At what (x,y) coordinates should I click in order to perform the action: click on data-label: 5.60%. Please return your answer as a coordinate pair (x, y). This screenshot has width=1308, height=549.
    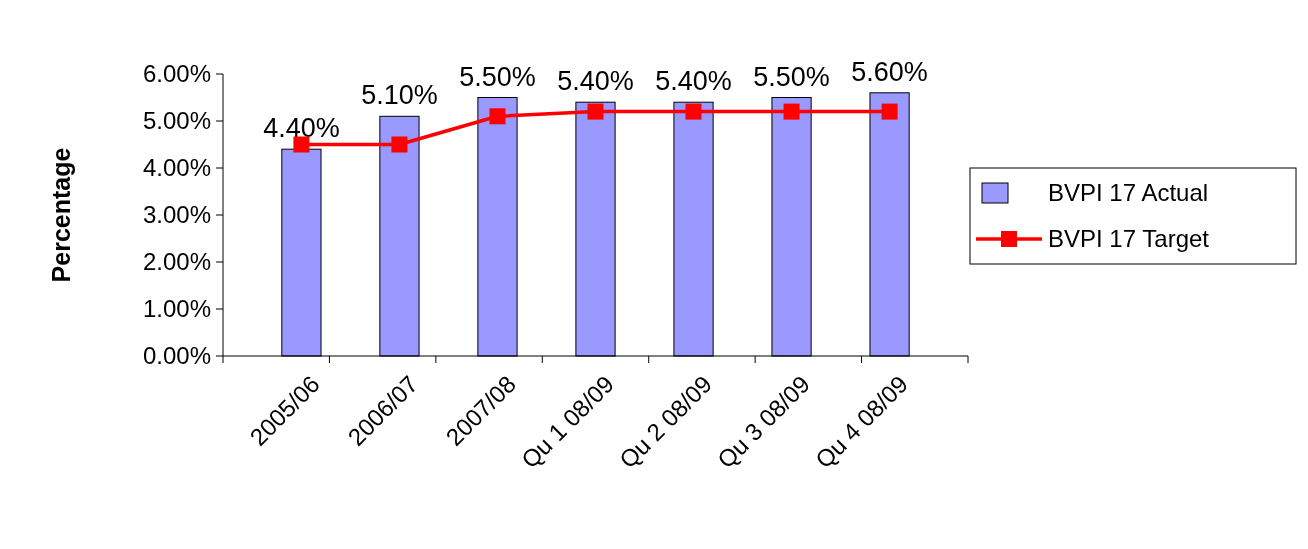
    Looking at the image, I should click on (889, 71).